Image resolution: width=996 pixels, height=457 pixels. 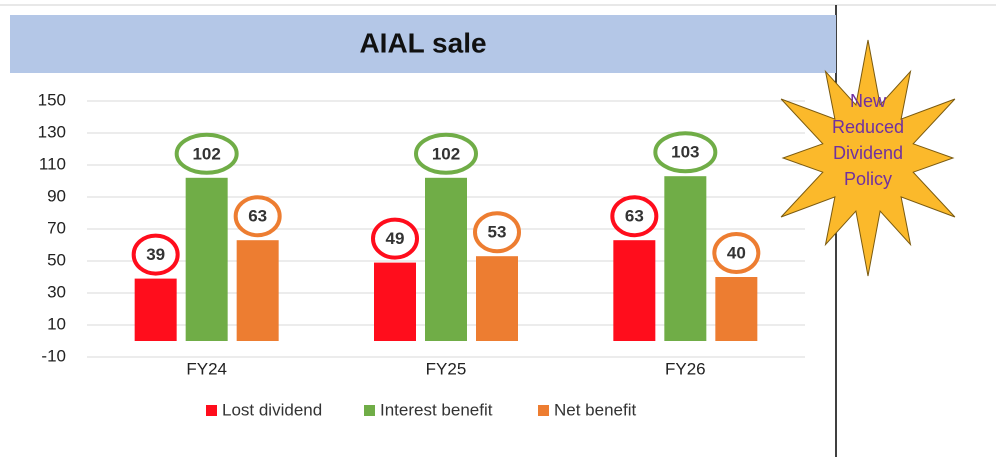 I want to click on starburst, so click(x=868, y=158).